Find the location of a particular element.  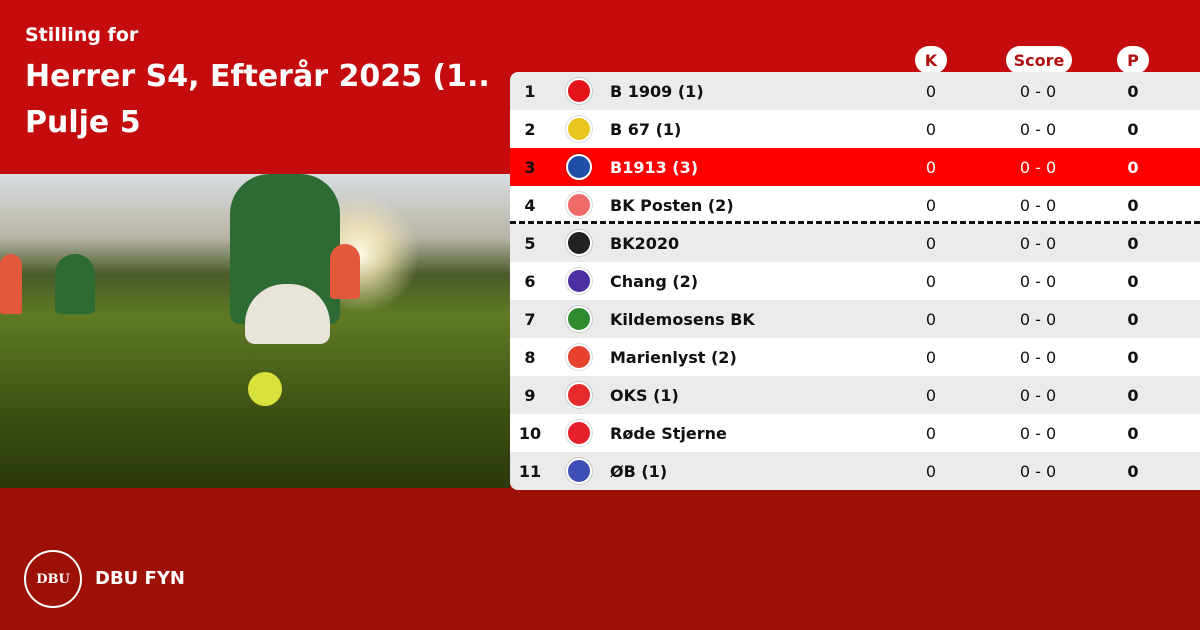

team-name: ØB (1) is located at coordinates (639, 471).